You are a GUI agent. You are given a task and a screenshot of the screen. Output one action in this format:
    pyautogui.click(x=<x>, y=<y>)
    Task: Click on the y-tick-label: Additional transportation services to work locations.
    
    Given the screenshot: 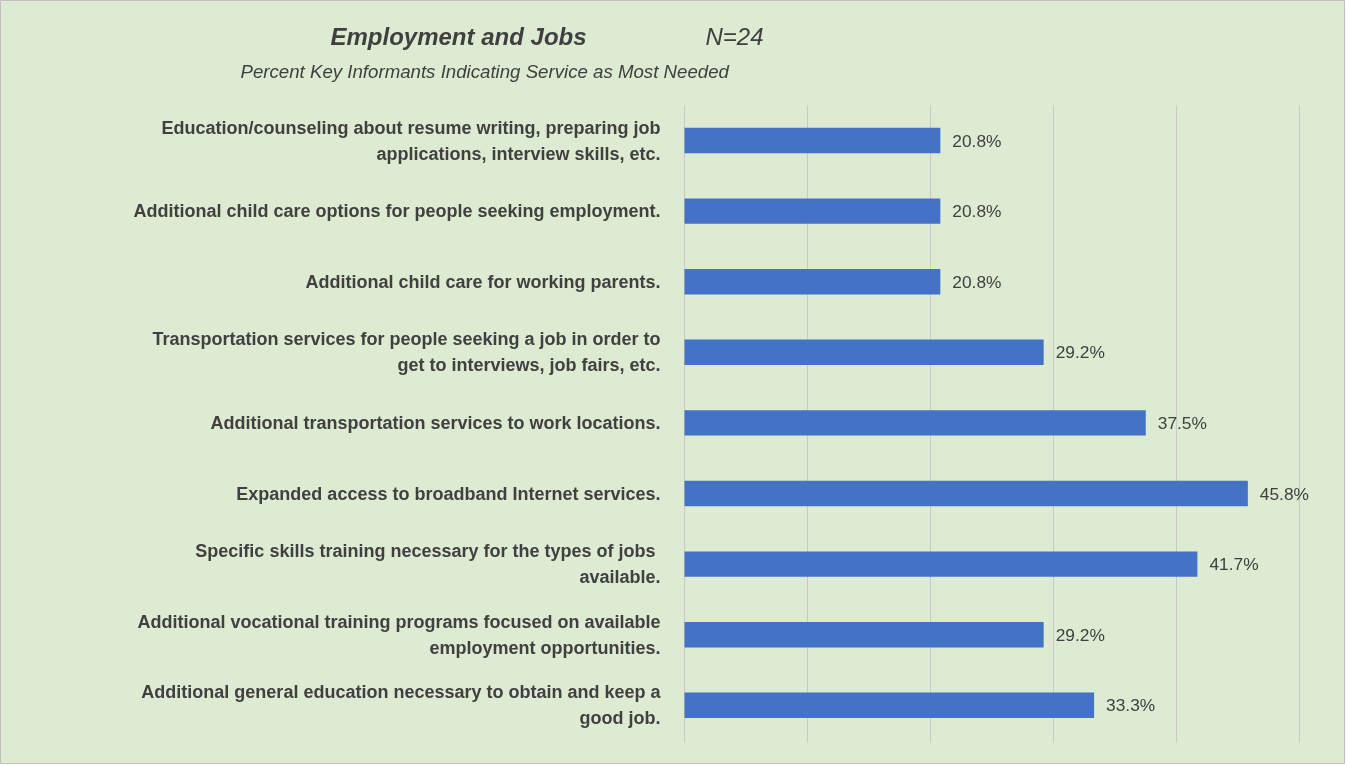 What is the action you would take?
    pyautogui.click(x=435, y=422)
    